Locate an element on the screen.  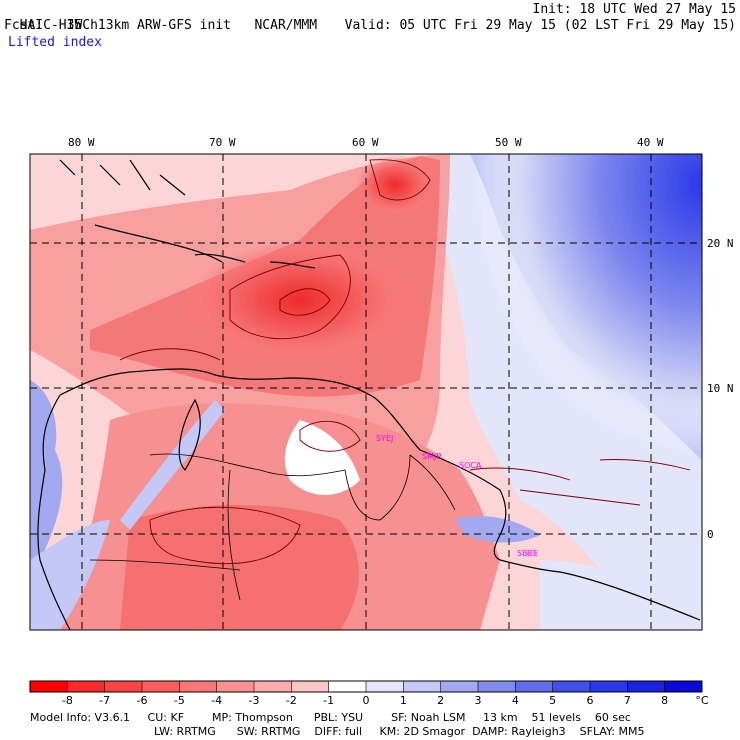
station-smjp: SMJP is located at coordinates (431, 456).